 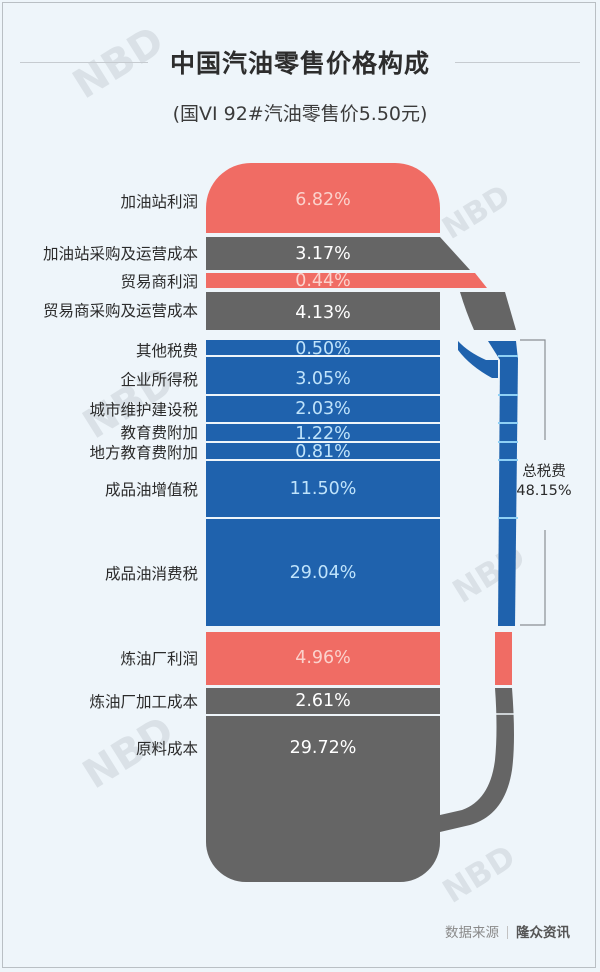 I want to click on chart-title: 中国汽油零售价格构成, so click(x=299, y=63).